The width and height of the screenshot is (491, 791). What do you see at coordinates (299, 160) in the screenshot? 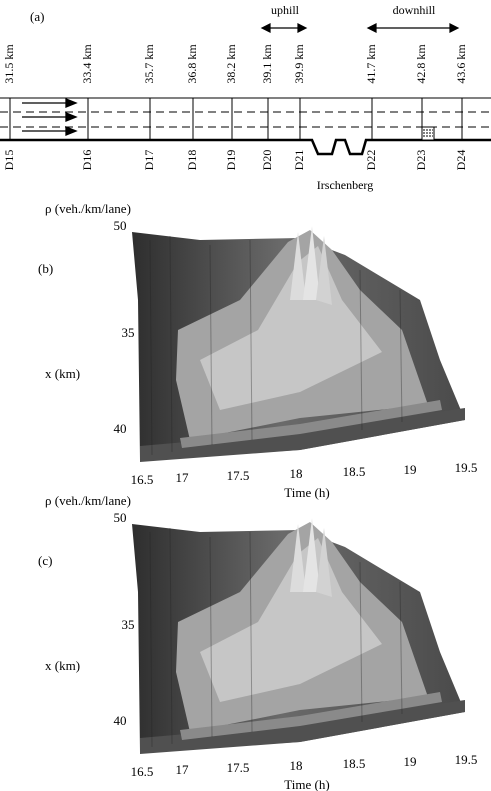
I see `detector-label: D21` at bounding box center [299, 160].